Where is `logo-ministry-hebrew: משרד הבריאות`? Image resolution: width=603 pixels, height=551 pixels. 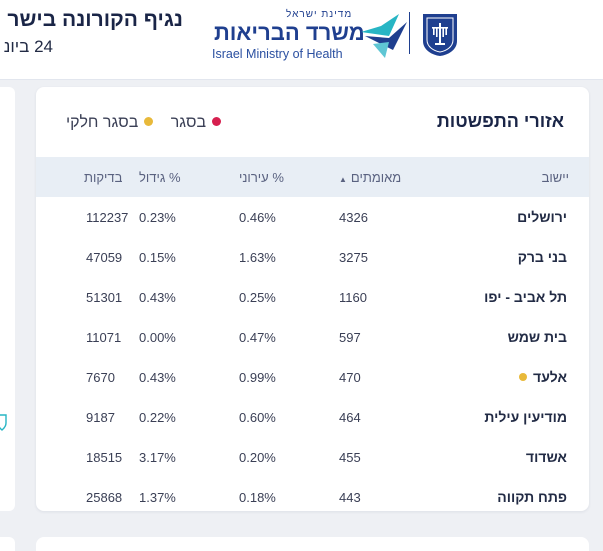 logo-ministry-hebrew: משרד הבריאות is located at coordinates (289, 32).